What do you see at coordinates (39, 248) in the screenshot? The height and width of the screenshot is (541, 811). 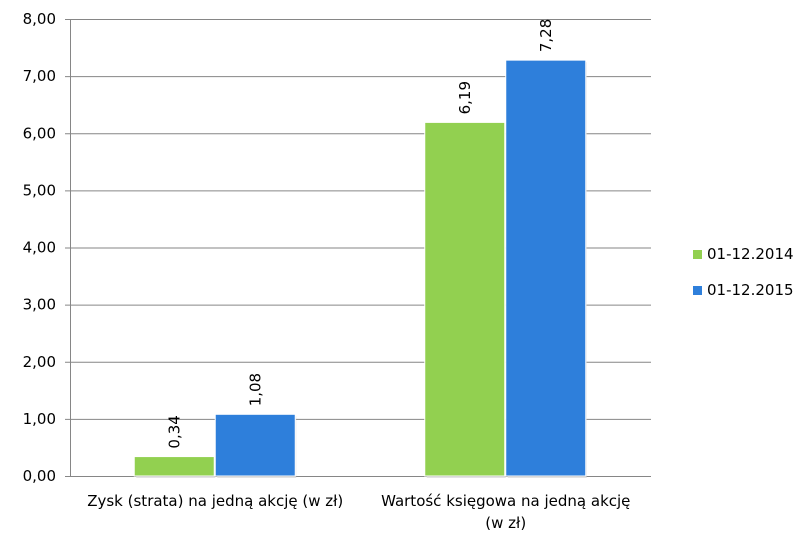 I see `y-tick-label: 4,00` at bounding box center [39, 248].